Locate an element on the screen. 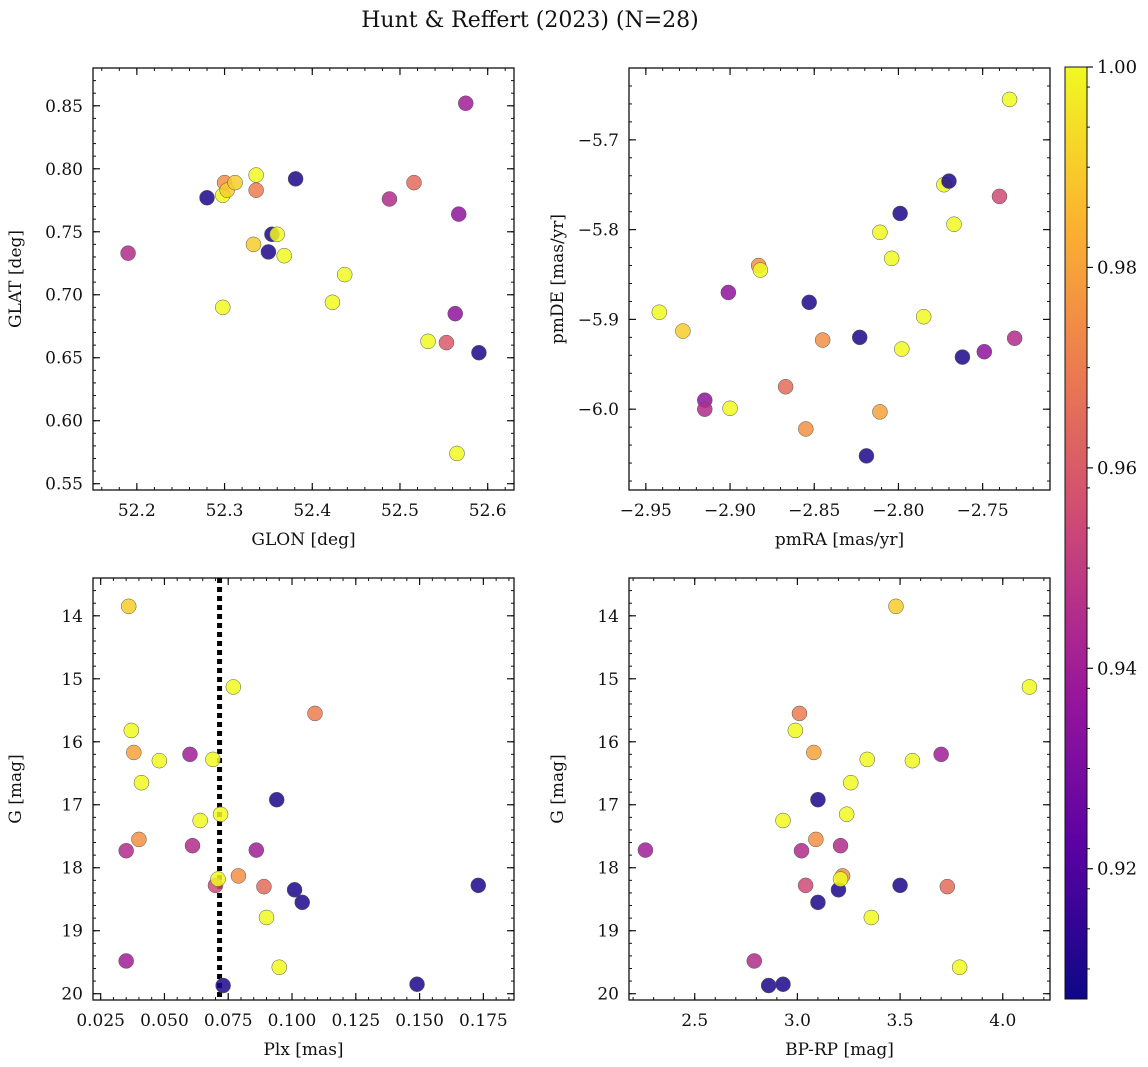 The width and height of the screenshot is (1148, 1067). x-tick-label: 52.2 is located at coordinates (137, 511).